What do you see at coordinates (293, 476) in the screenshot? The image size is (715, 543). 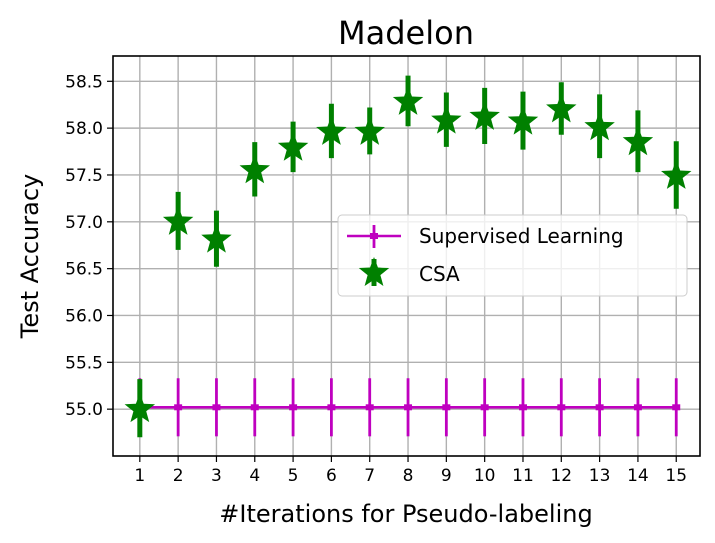 I see `x-tick-label: 5` at bounding box center [293, 476].